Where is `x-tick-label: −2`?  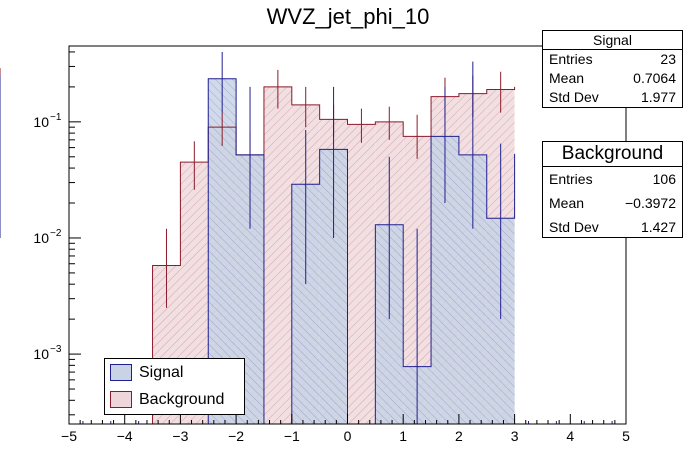
x-tick-label: −2 is located at coordinates (236, 436).